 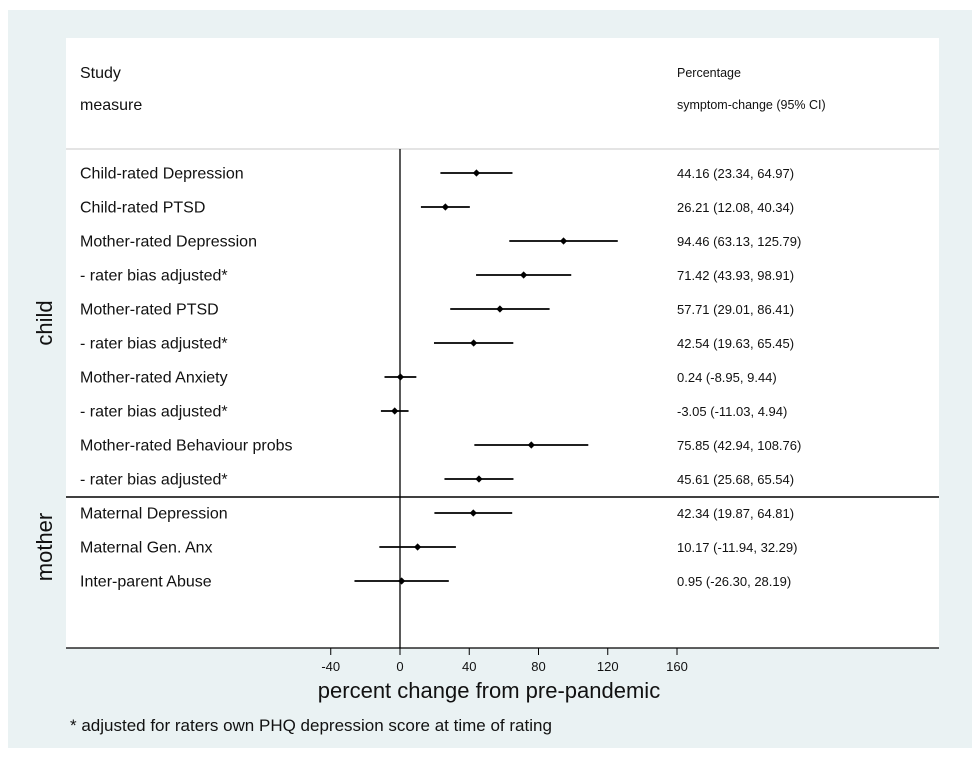 What do you see at coordinates (735, 513) in the screenshot?
I see `ci-value-text: 42.34 (19.87, 64.81)` at bounding box center [735, 513].